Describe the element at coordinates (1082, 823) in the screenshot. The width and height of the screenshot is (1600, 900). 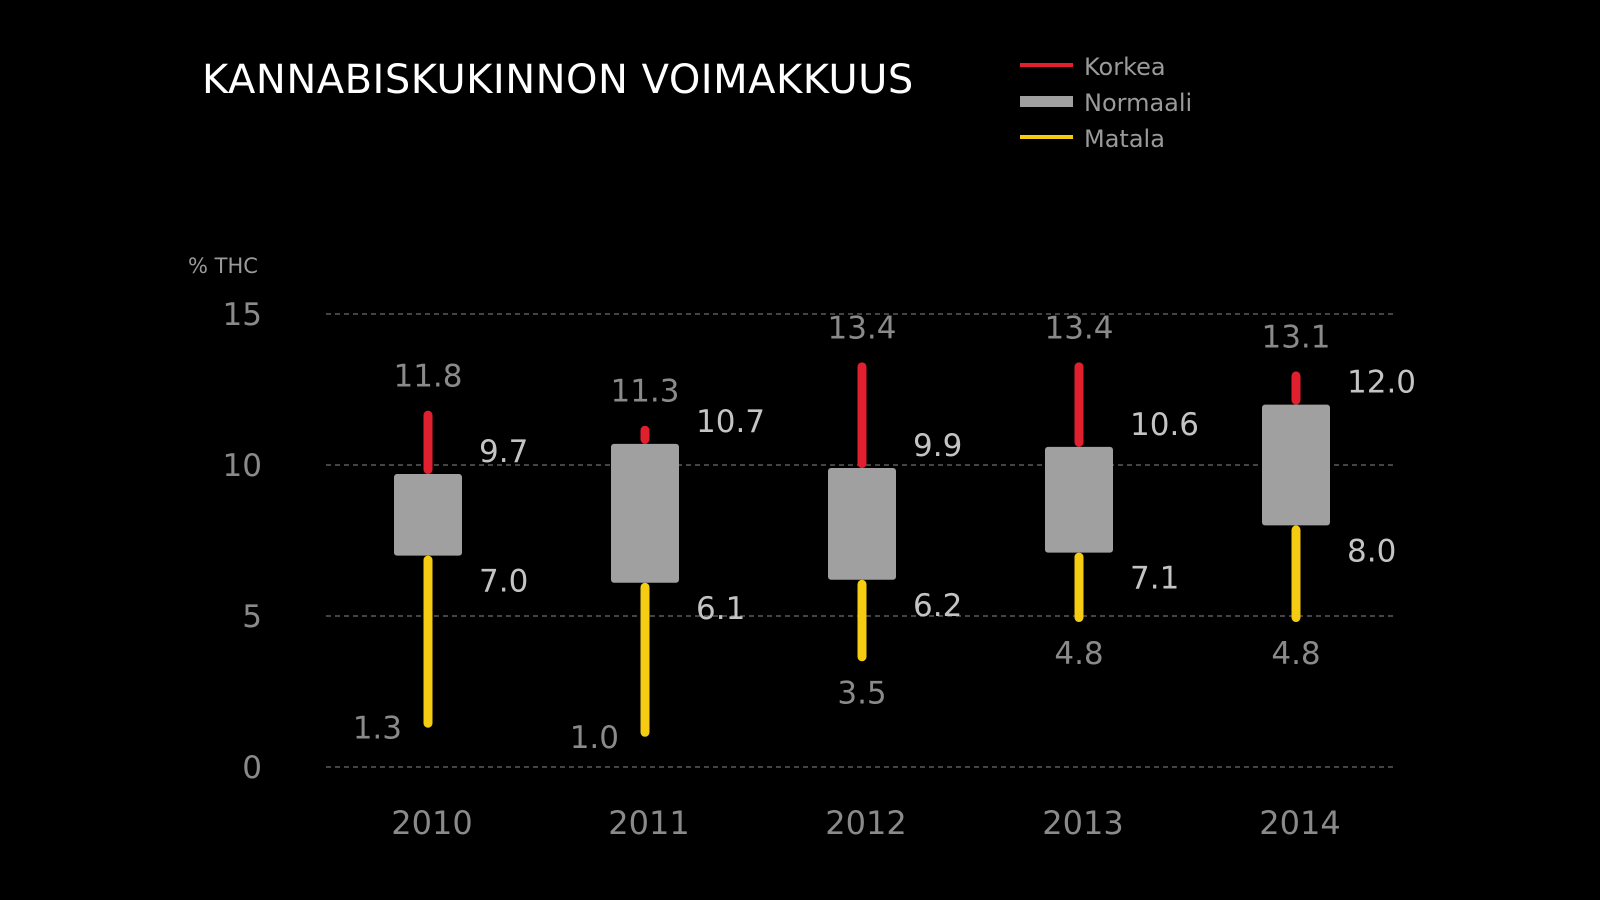
I see `x-tick-label: 2013` at that location.